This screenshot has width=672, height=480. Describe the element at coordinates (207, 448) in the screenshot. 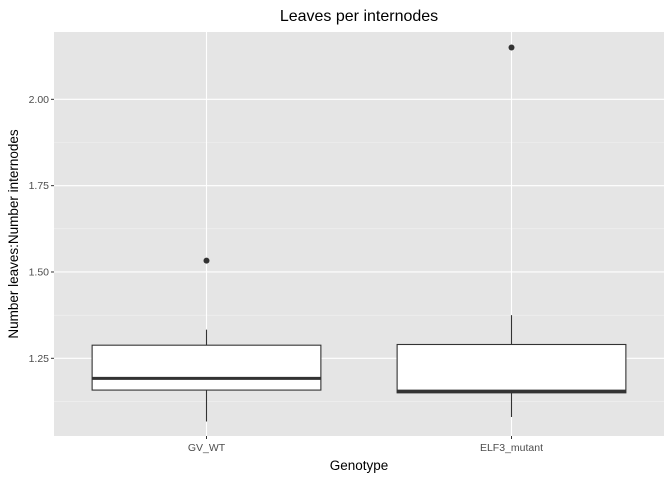

I see `x-tick-label: GV_WT` at that location.